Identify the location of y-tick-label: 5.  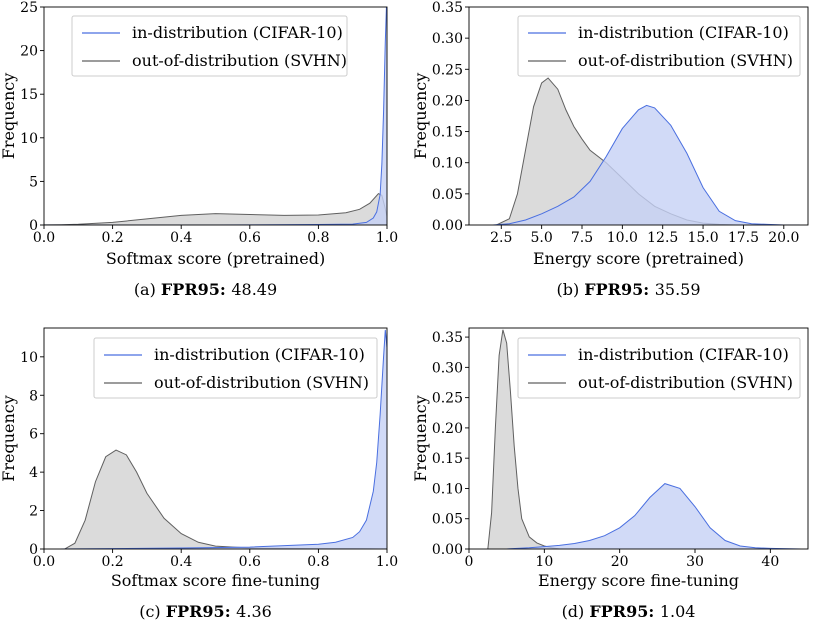
(33, 182).